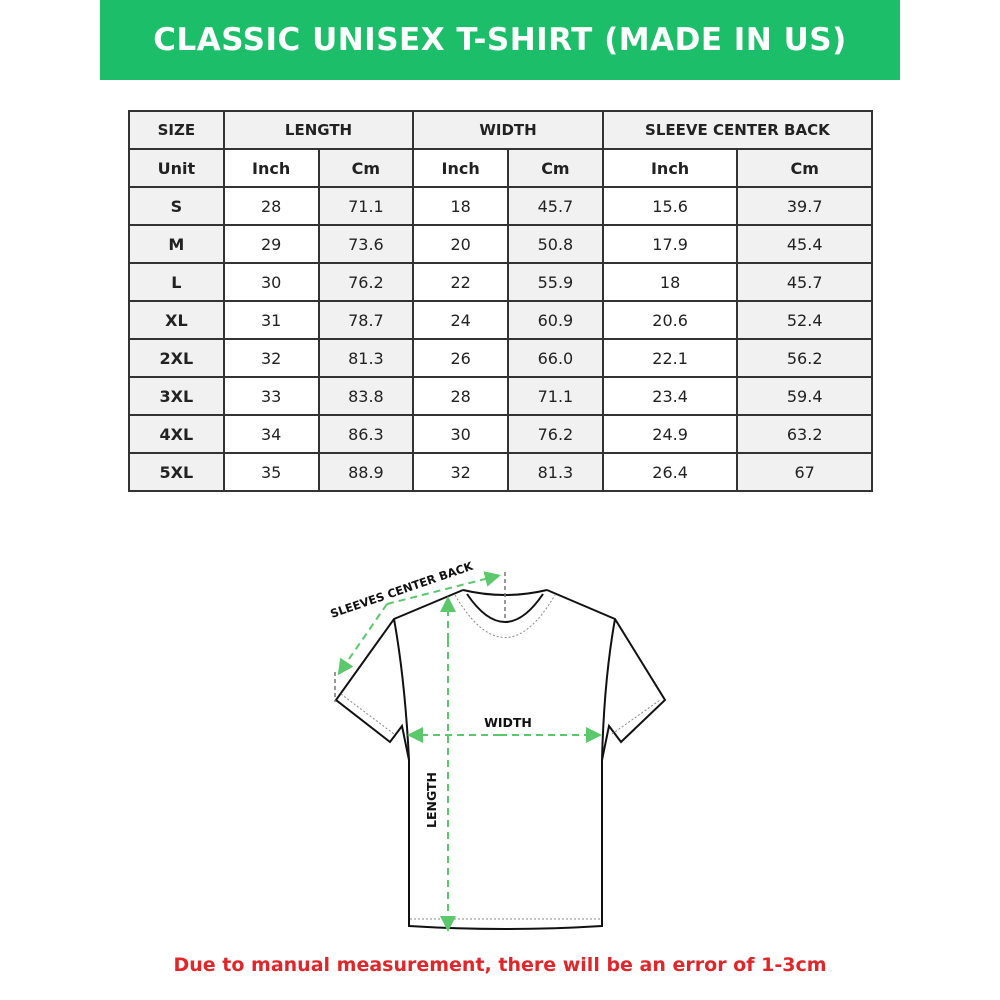 This screenshot has height=1000, width=1000. I want to click on size-cell: 5XL, so click(176, 472).